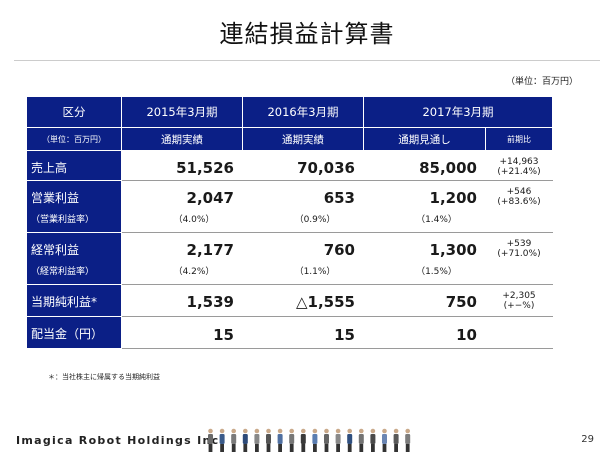 The height and width of the screenshot is (461, 614). I want to click on header-row-1: 区分 2015年3月期 2016年3月期 2017年3月期, so click(289, 112).